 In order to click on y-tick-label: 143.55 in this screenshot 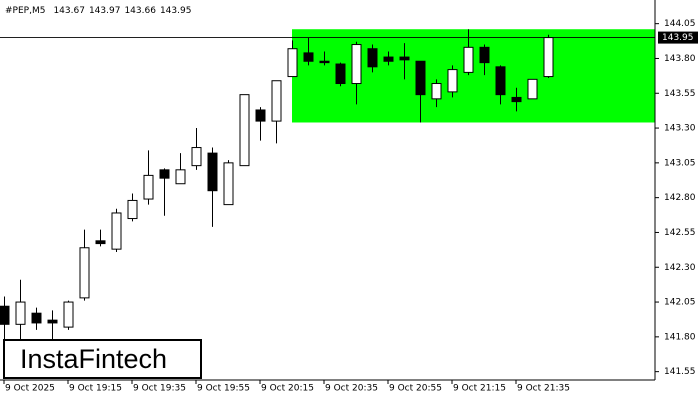, I will do `click(680, 94)`.